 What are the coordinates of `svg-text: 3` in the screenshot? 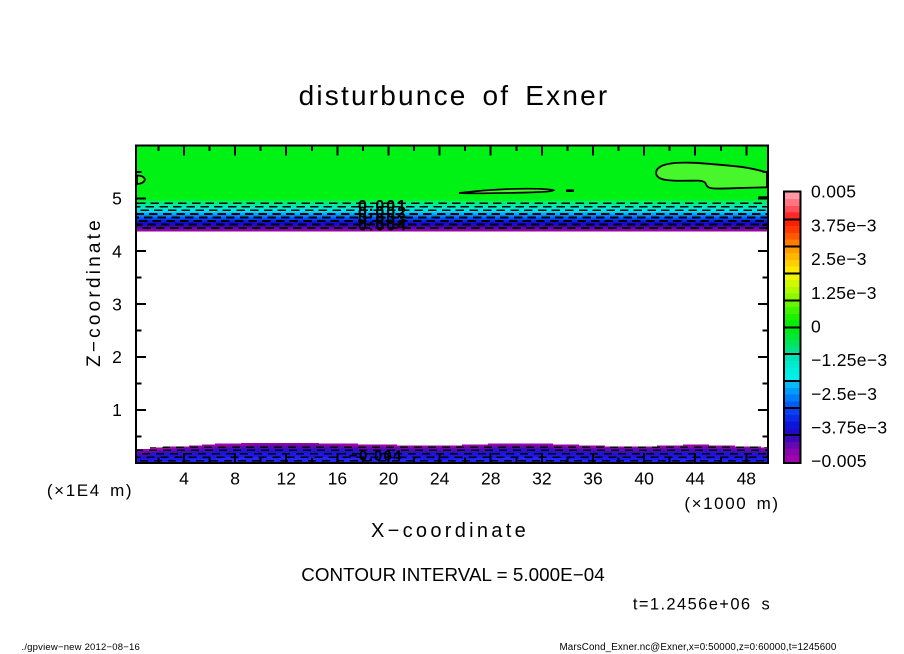 It's located at (117, 304).